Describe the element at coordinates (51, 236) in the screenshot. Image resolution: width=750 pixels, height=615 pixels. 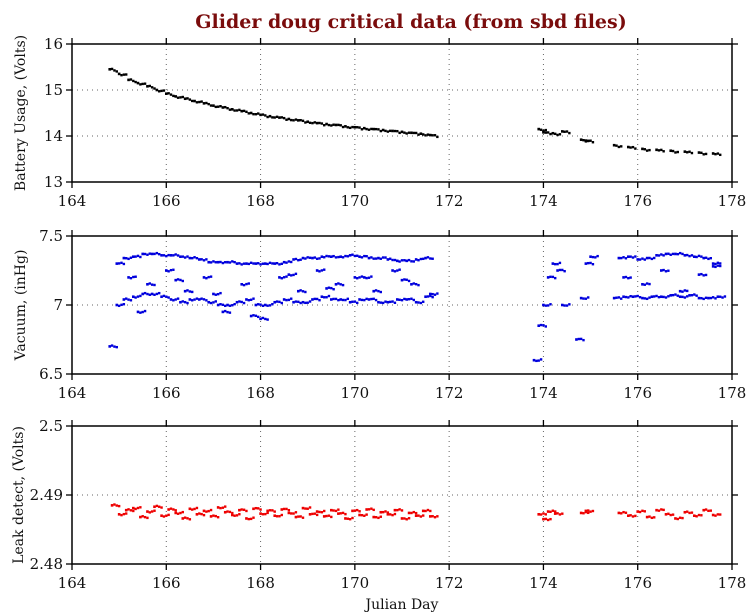
I see `y-tick-label: 7.5` at that location.